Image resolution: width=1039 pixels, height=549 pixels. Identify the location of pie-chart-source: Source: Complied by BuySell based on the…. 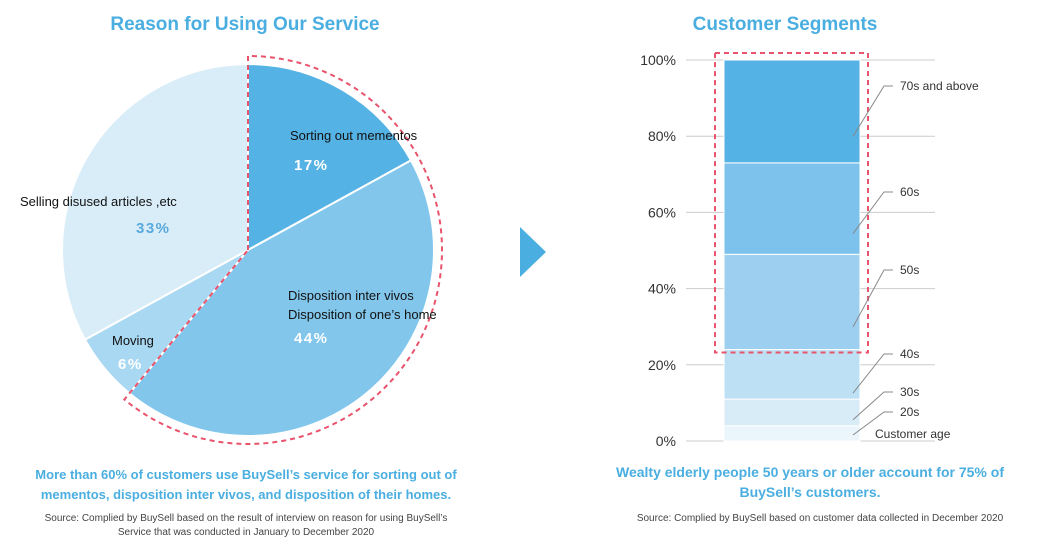
(246, 526).